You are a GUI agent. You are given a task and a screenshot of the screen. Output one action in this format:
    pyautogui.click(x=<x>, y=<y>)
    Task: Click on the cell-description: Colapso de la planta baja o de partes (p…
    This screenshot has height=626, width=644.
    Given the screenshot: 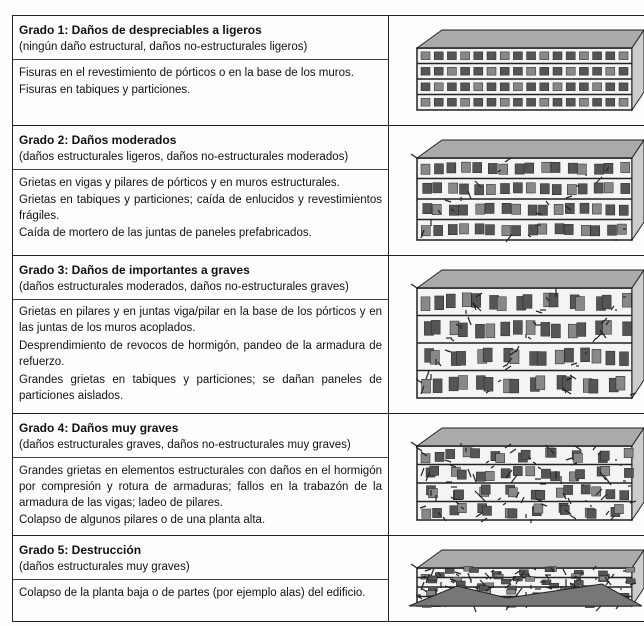 What is the action you would take?
    pyautogui.click(x=200, y=590)
    